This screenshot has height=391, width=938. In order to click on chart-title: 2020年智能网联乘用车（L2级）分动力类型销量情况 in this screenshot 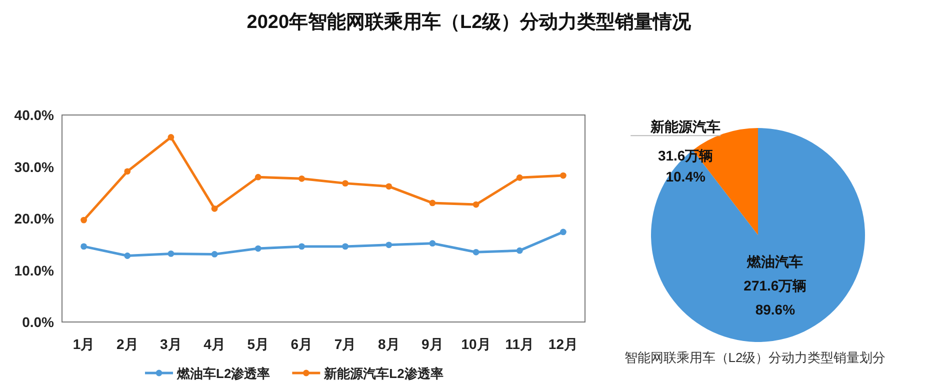, I will do `click(469, 22)`.